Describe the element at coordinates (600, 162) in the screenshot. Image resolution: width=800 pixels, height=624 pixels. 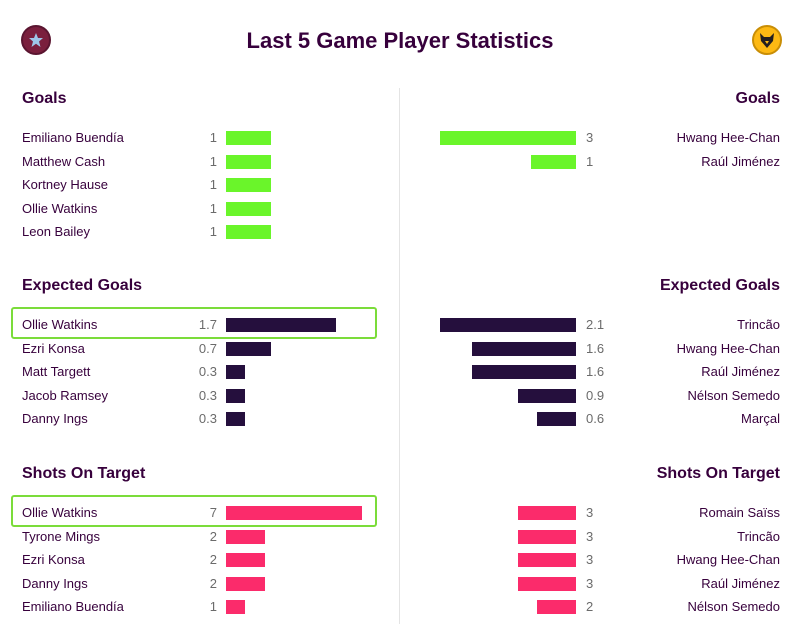
I see `away-goals-row: 1 Raúl Jiménez` at that location.